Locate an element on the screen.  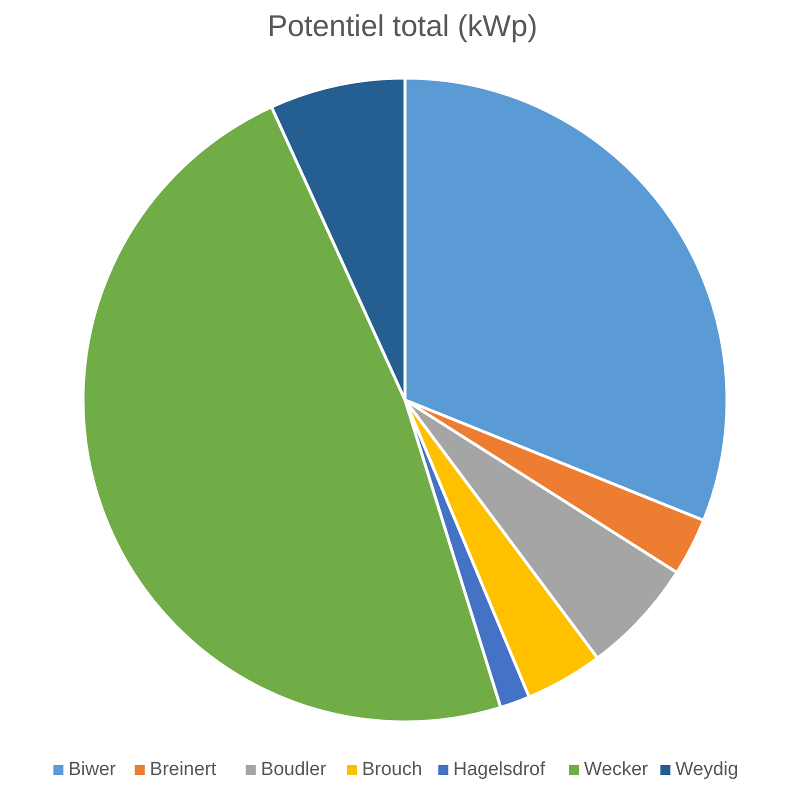
legend-label: Brouch is located at coordinates (392, 769).